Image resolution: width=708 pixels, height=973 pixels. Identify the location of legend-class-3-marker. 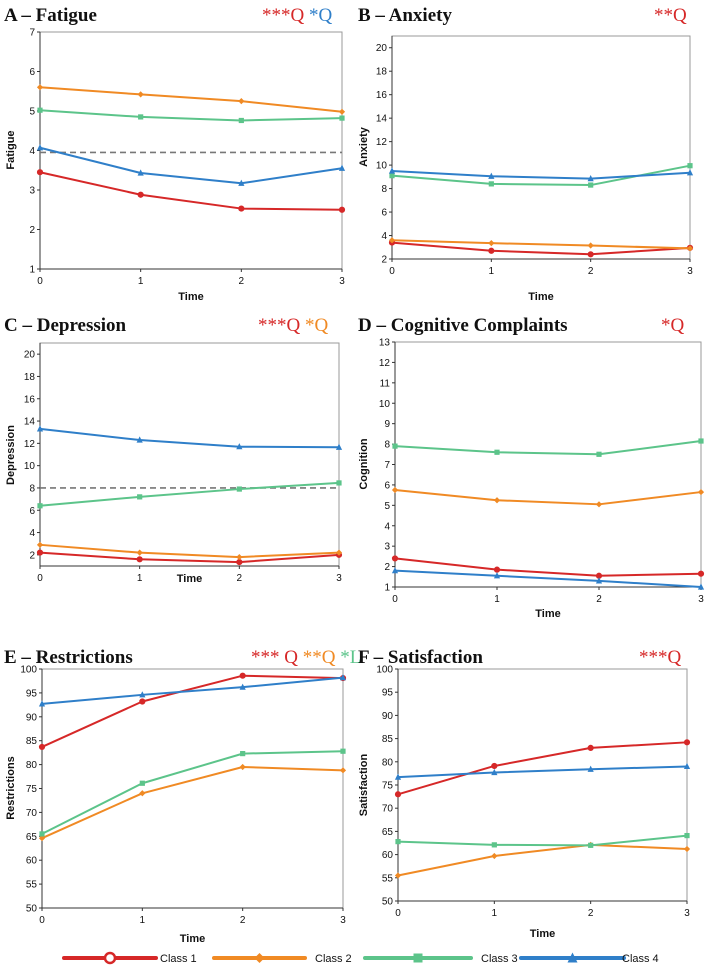
(418, 958).